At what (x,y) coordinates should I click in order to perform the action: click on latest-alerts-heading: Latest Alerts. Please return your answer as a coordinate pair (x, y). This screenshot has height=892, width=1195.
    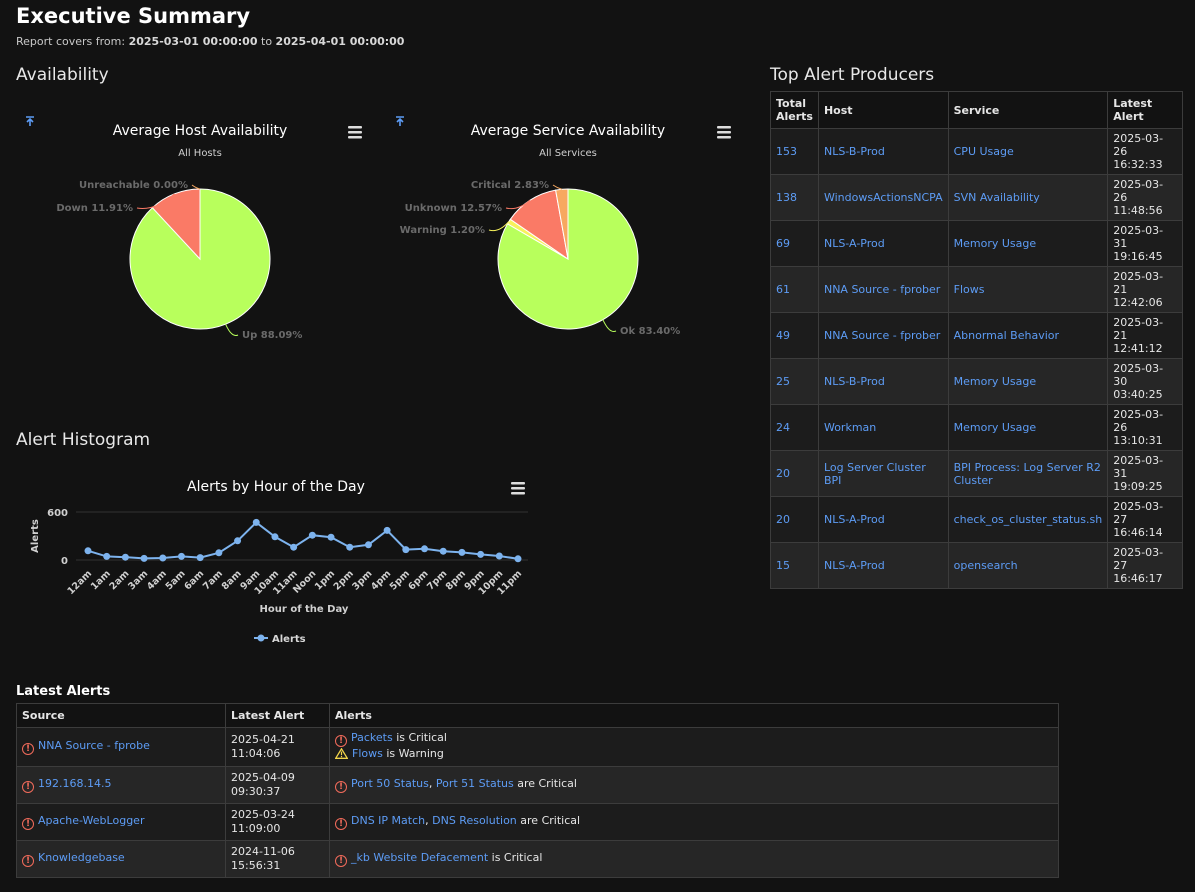
    Looking at the image, I should click on (63, 691).